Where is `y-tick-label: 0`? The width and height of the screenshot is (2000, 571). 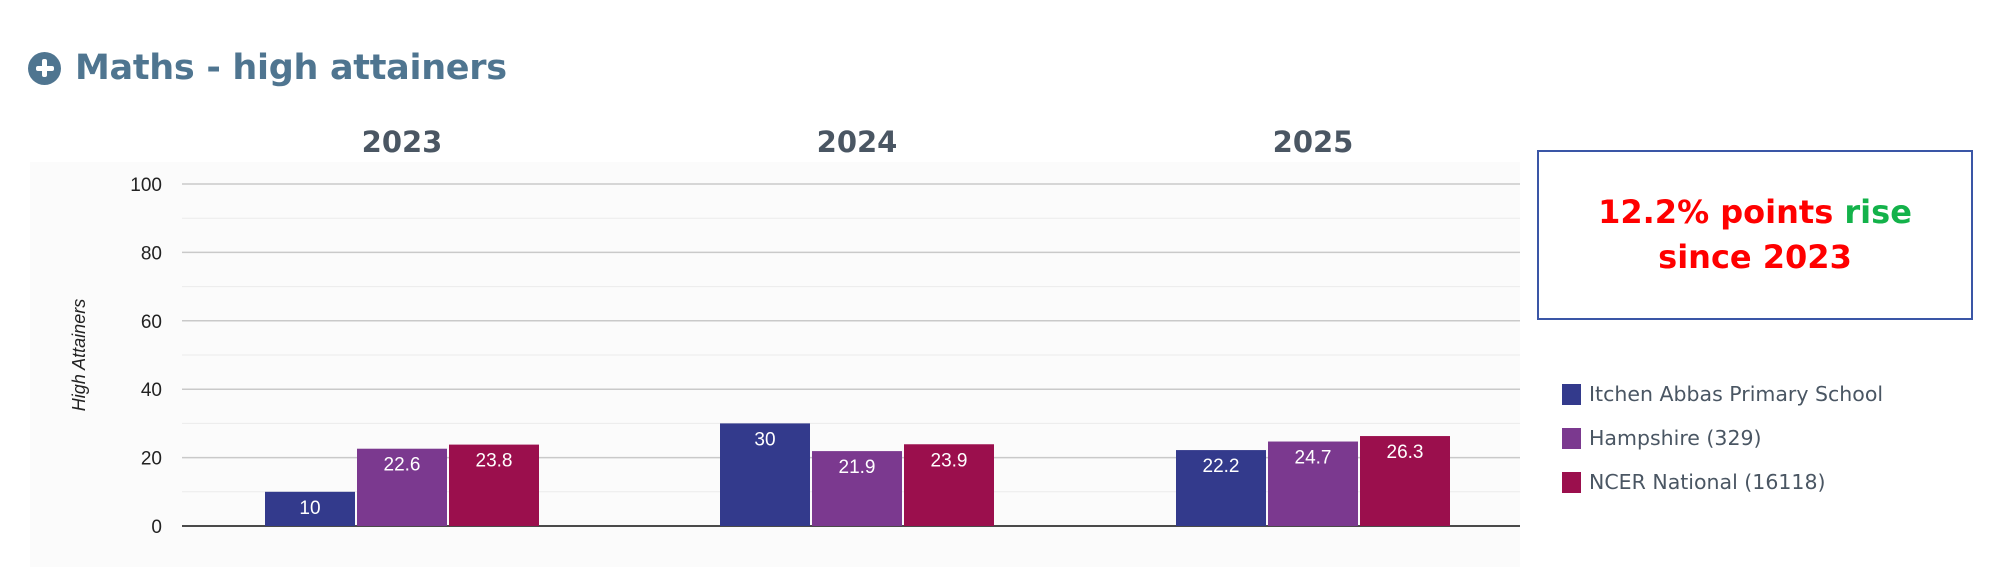 y-tick-label: 0 is located at coordinates (156, 527).